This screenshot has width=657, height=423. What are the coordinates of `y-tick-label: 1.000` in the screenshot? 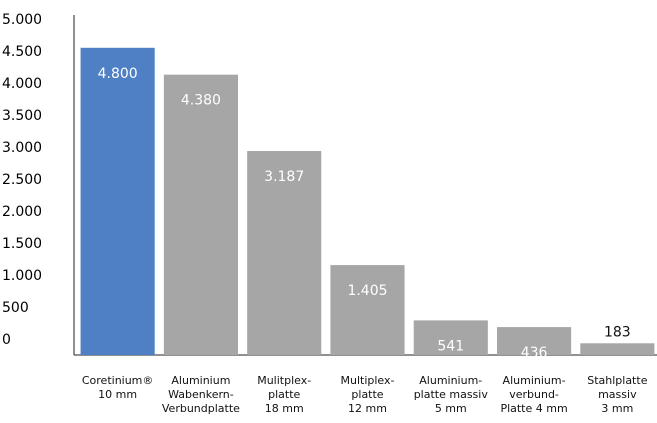 It's located at (22, 276).